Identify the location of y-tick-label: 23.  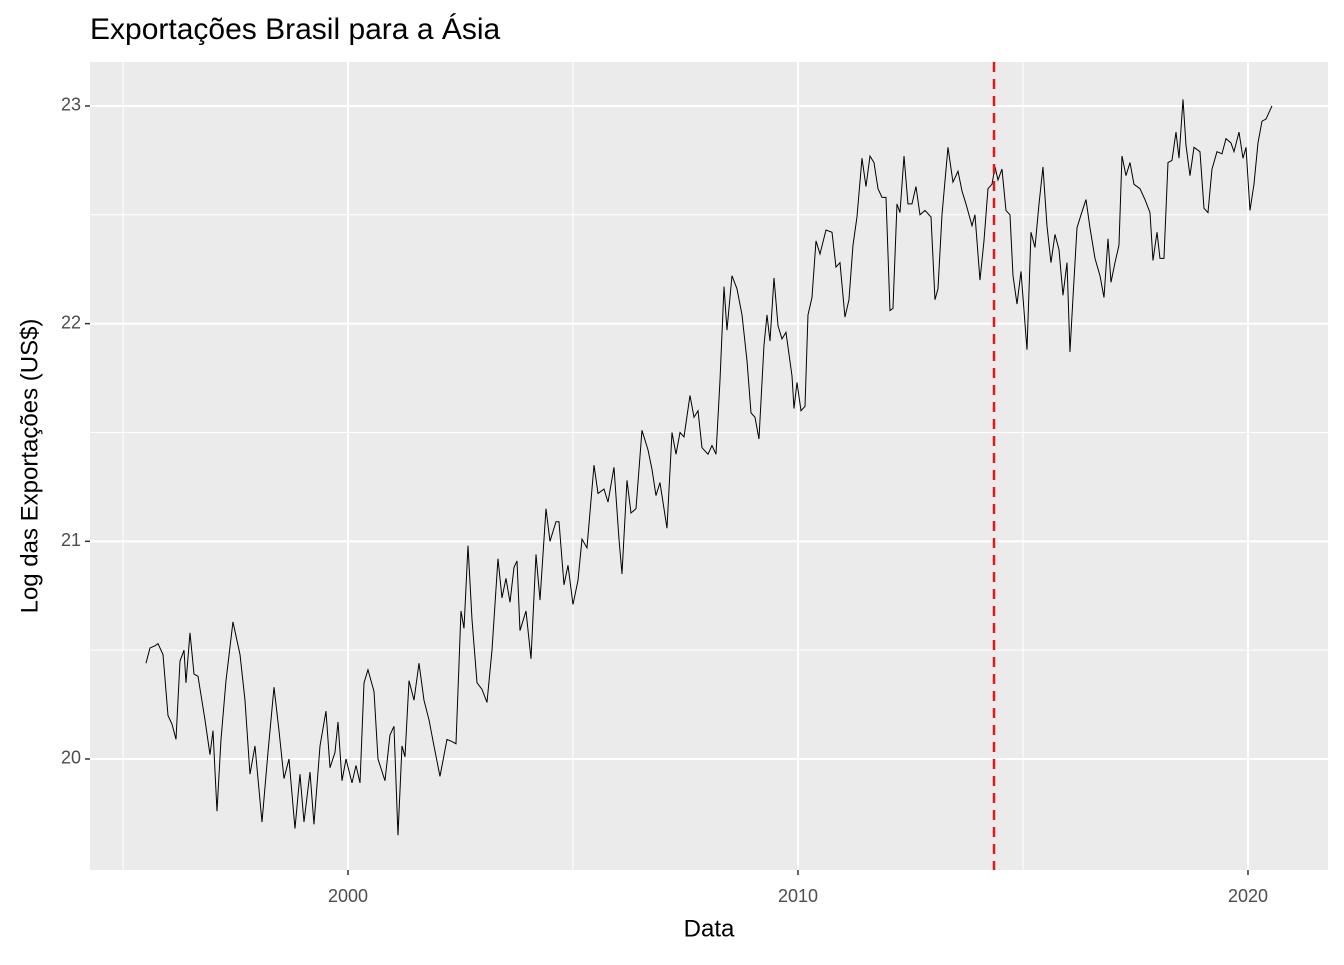
(71, 105).